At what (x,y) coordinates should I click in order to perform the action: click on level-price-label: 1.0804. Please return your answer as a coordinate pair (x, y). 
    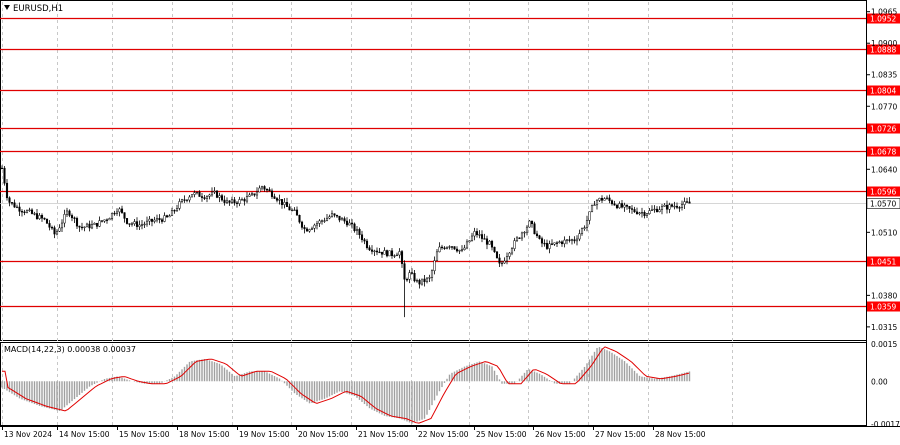
    Looking at the image, I should click on (883, 91).